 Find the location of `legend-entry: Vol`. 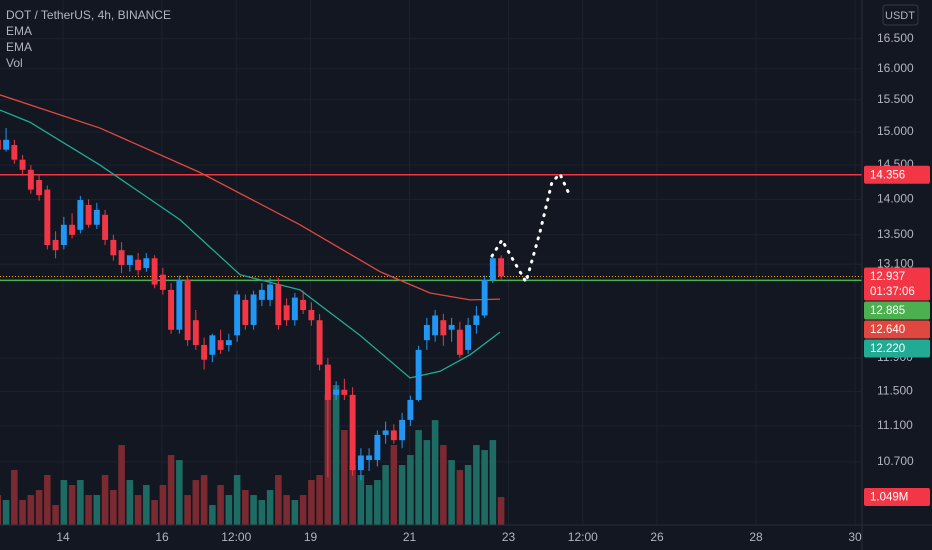

legend-entry: Vol is located at coordinates (14, 63).